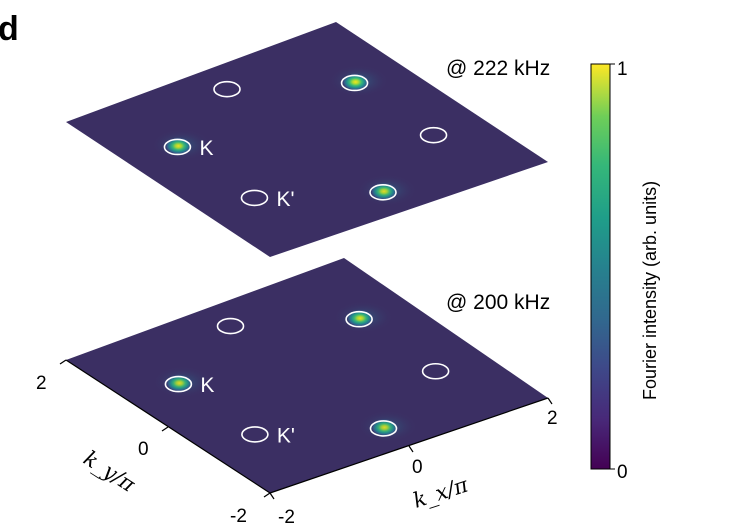 This screenshot has height=528, width=733. Describe the element at coordinates (625, 271) in the screenshot. I see `colorbar: 1 0 Fourier intensity (arb. units)` at that location.